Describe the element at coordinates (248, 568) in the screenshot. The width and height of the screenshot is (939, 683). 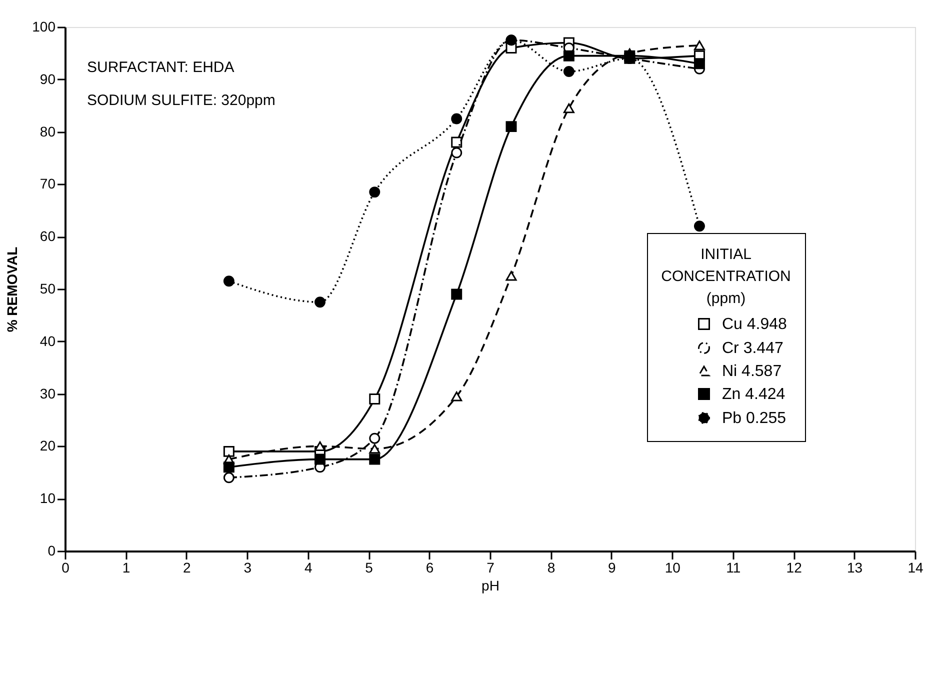
I see `x-tick-label: 3` at that location.